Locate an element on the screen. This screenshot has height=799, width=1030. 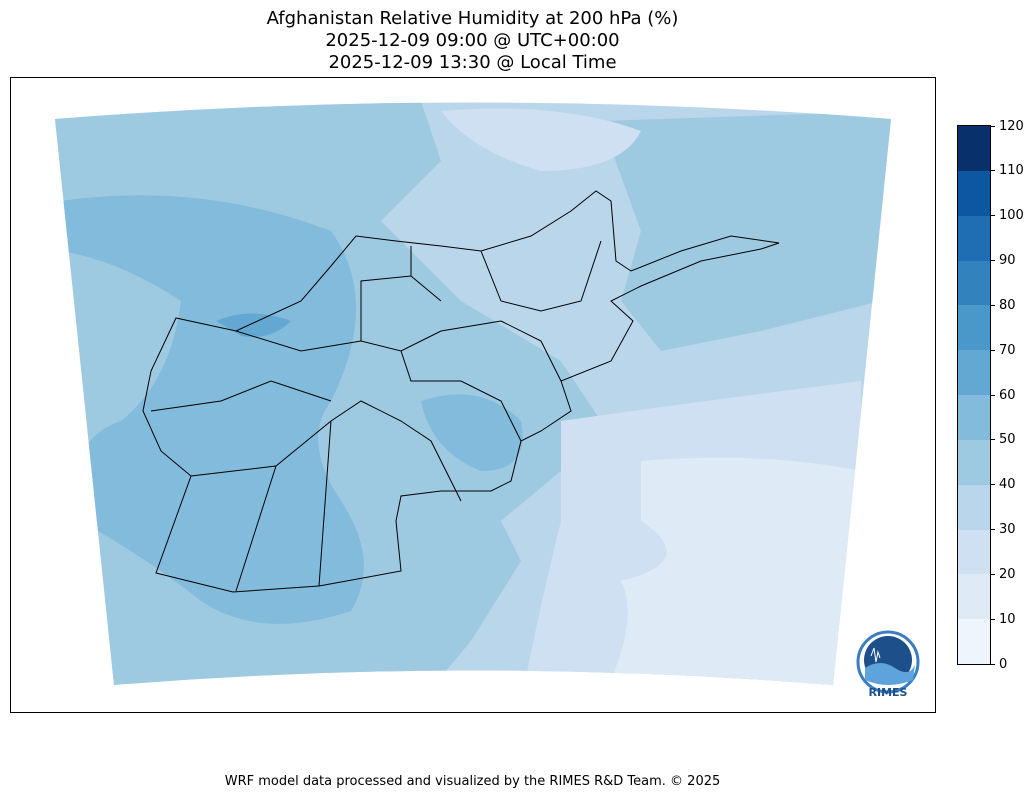
colorbar-tick-label: 10 is located at coordinates (1003, 619).